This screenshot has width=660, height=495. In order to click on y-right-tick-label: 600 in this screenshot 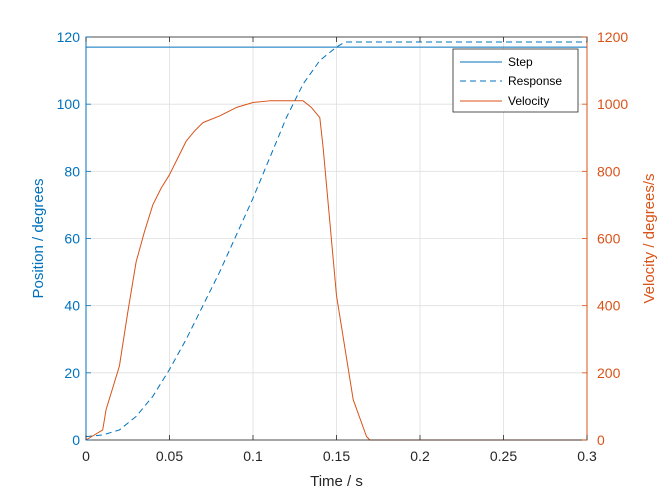, I will do `click(609, 239)`.